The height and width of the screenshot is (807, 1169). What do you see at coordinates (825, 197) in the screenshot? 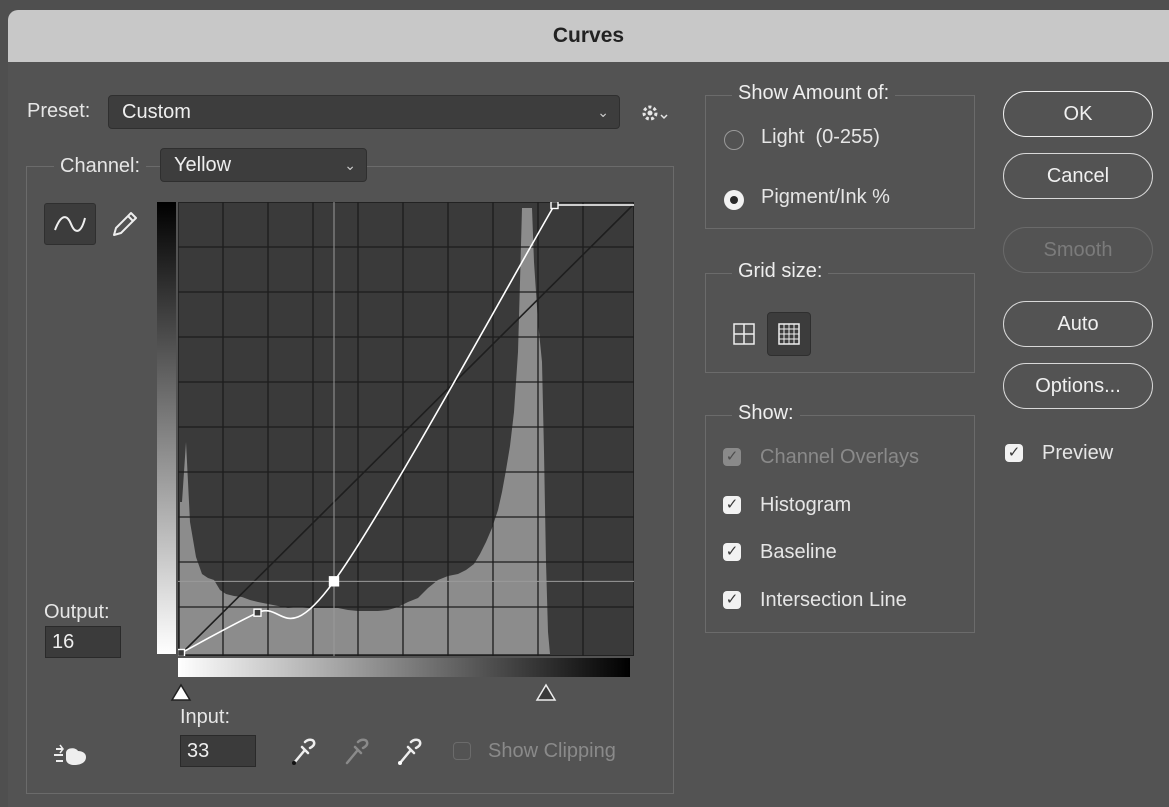
I see `pigment-ink-radio-label: Pigment/Ink %` at bounding box center [825, 197].